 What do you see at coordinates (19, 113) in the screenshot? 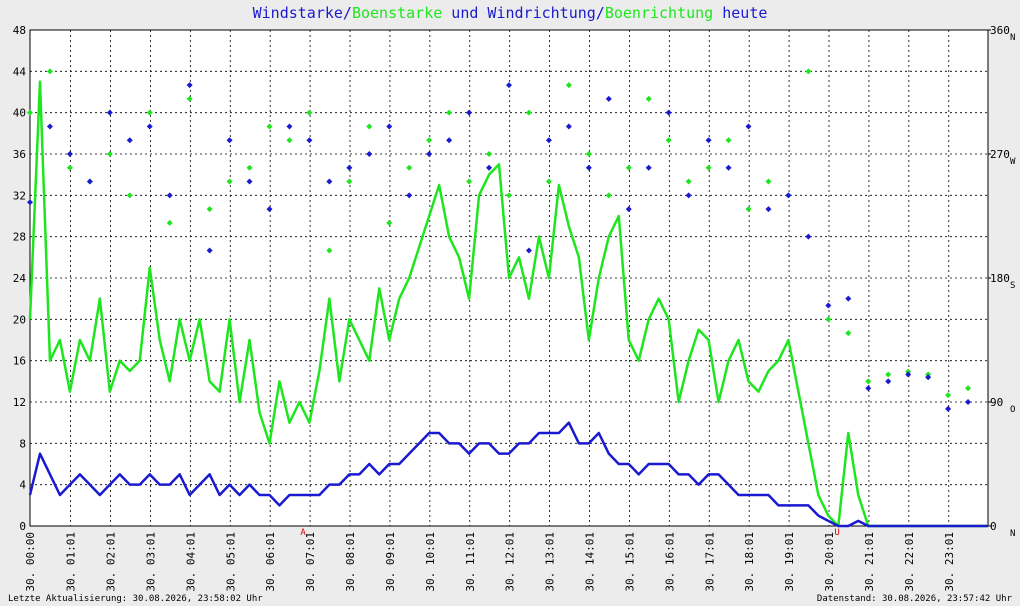
I see `y-tick-label: 40` at bounding box center [19, 113].